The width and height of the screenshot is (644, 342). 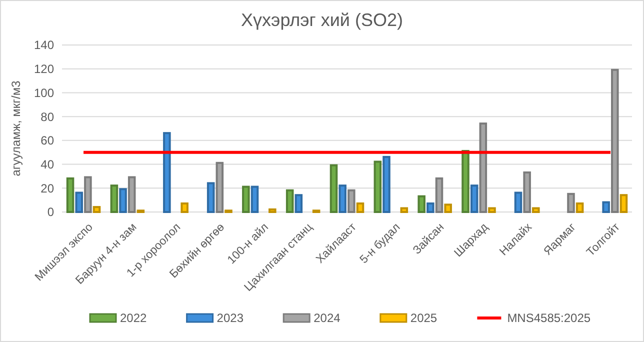 What do you see at coordinates (322, 20) in the screenshot?
I see `chart-title: Хүхэрлэг хий (SO2)` at bounding box center [322, 20].